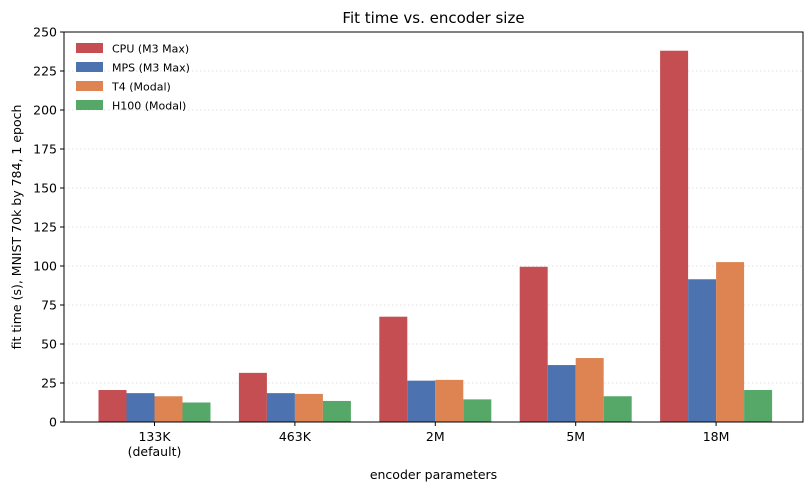 The image size is (811, 491). Describe the element at coordinates (49, 305) in the screenshot. I see `y-tick-label: 75` at that location.